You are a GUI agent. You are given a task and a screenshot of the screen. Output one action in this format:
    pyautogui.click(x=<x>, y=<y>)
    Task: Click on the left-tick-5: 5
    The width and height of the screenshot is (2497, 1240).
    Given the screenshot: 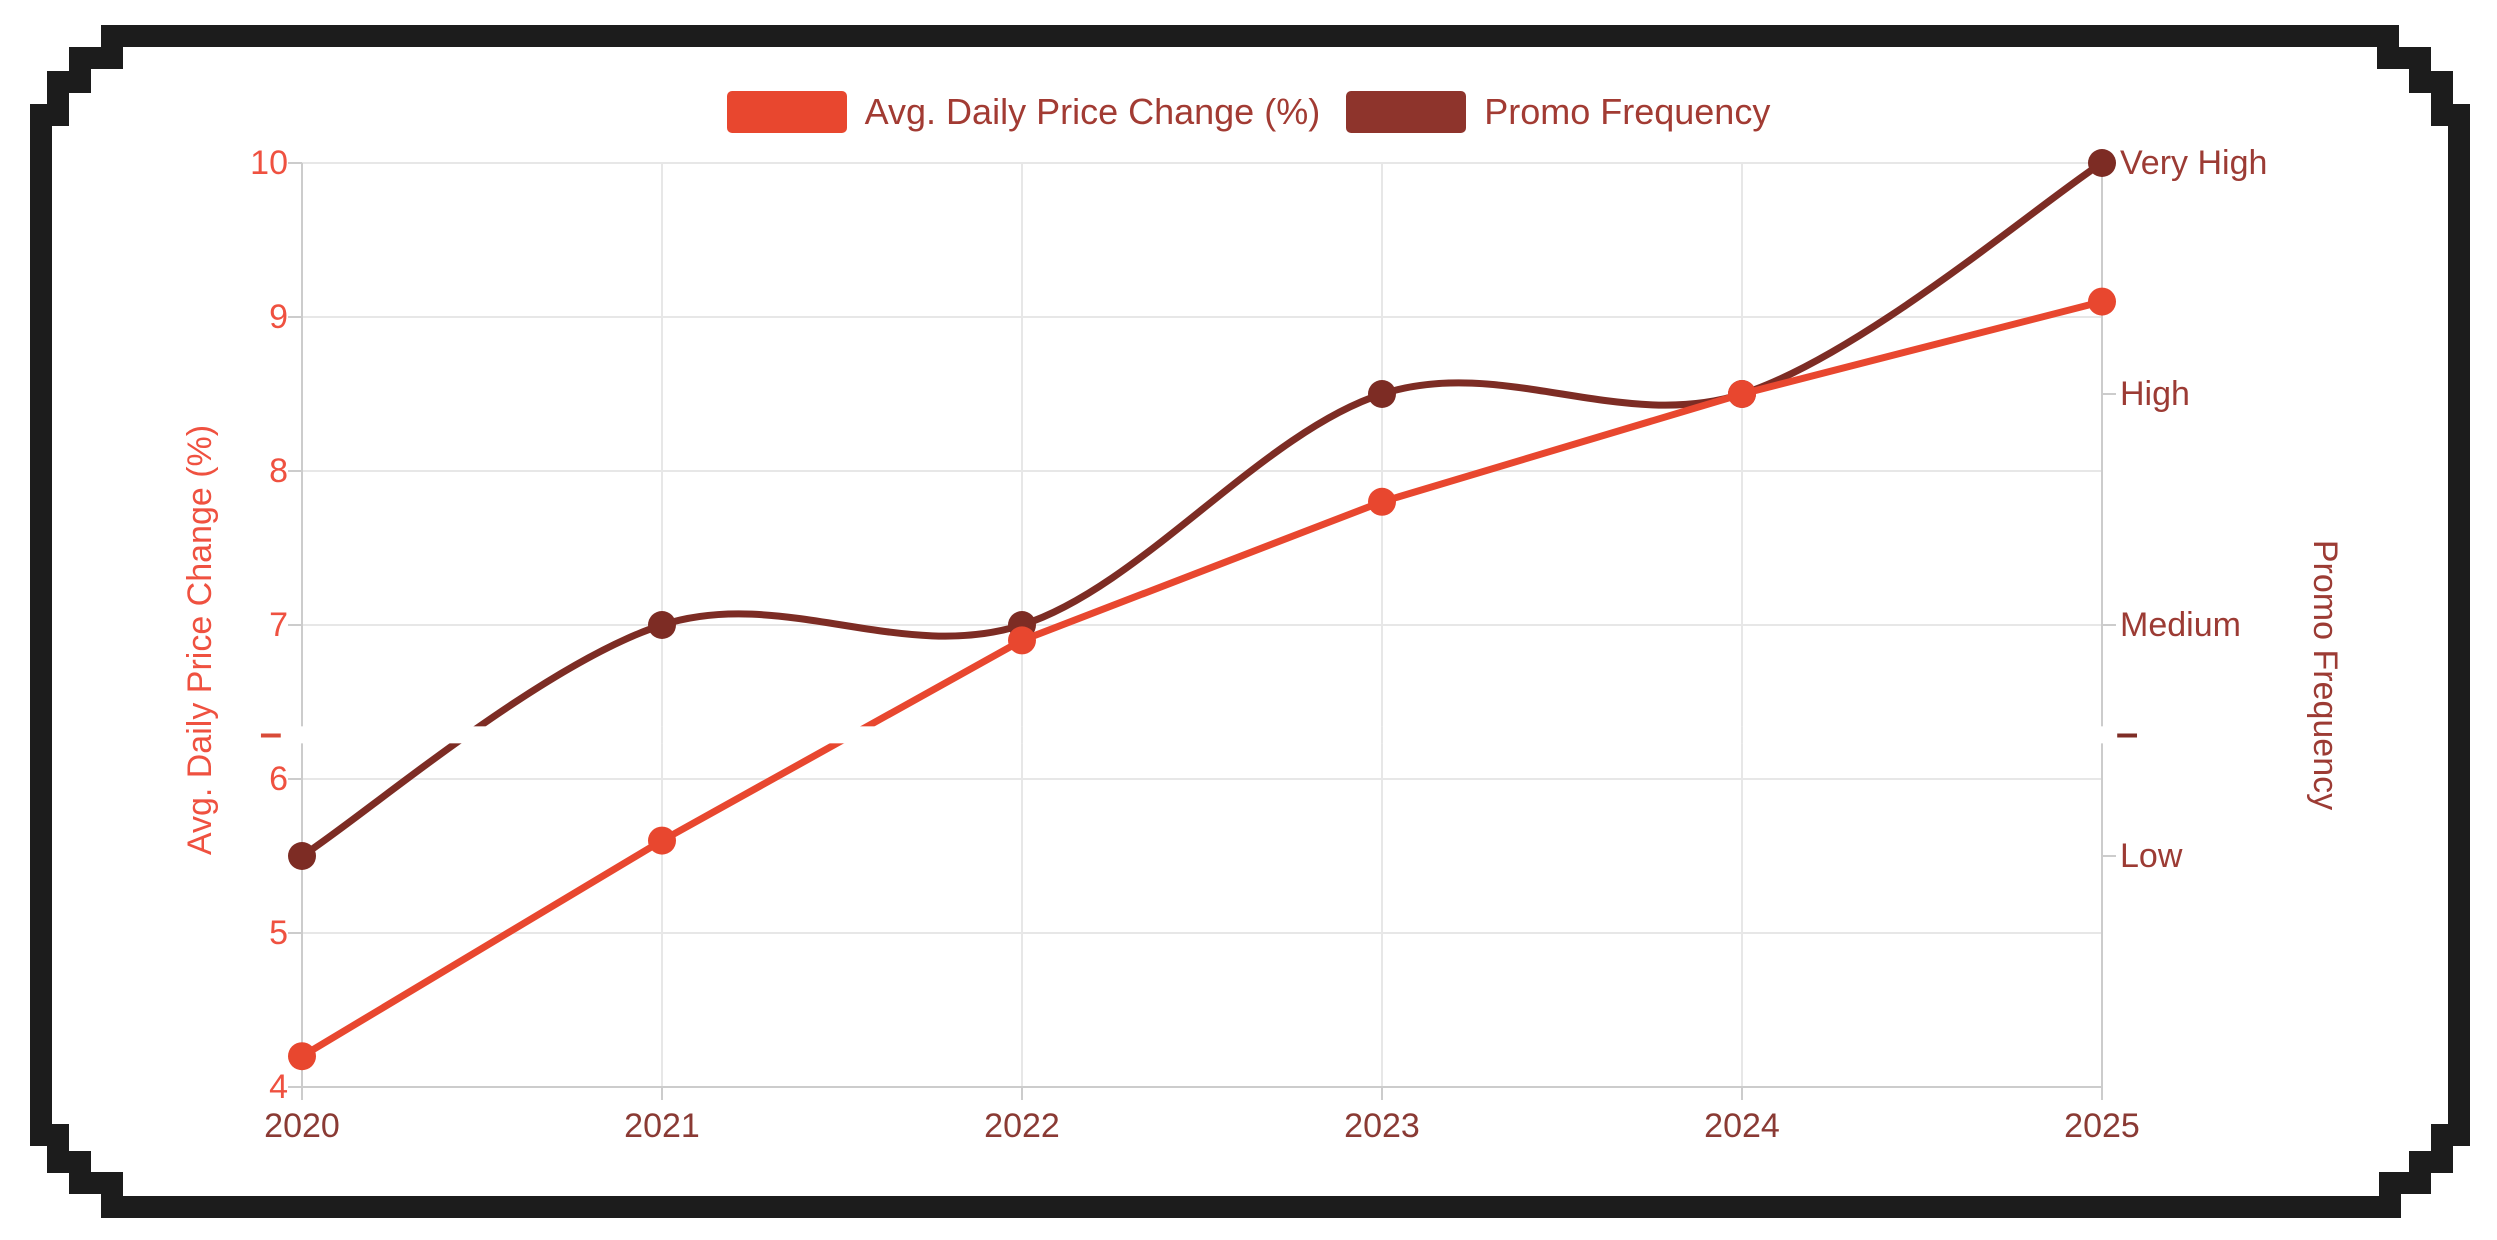 What is the action you would take?
    pyautogui.click(x=278, y=933)
    